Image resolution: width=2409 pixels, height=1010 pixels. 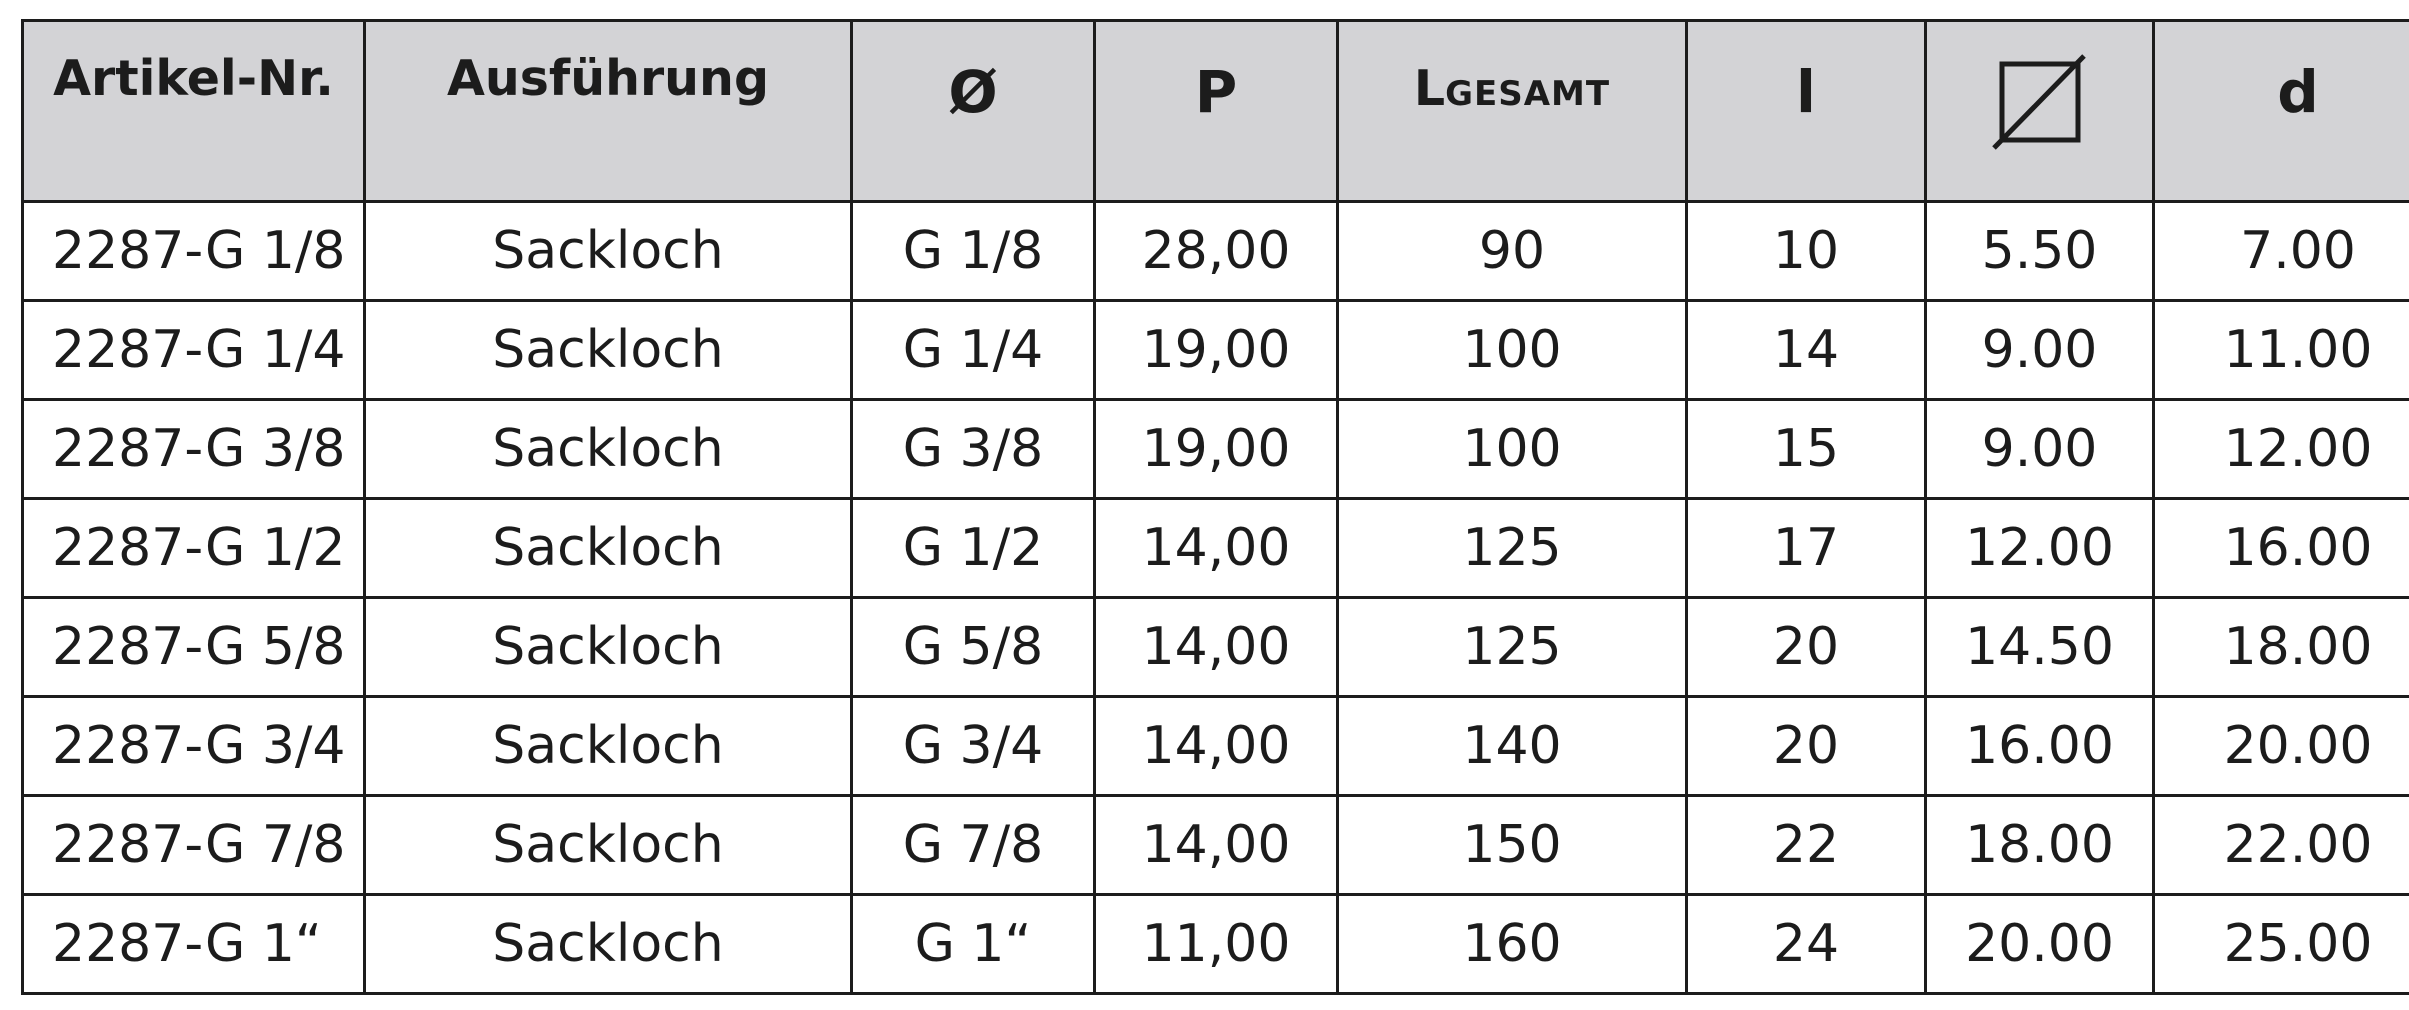 I want to click on header-l: l, so click(x=1806, y=111).